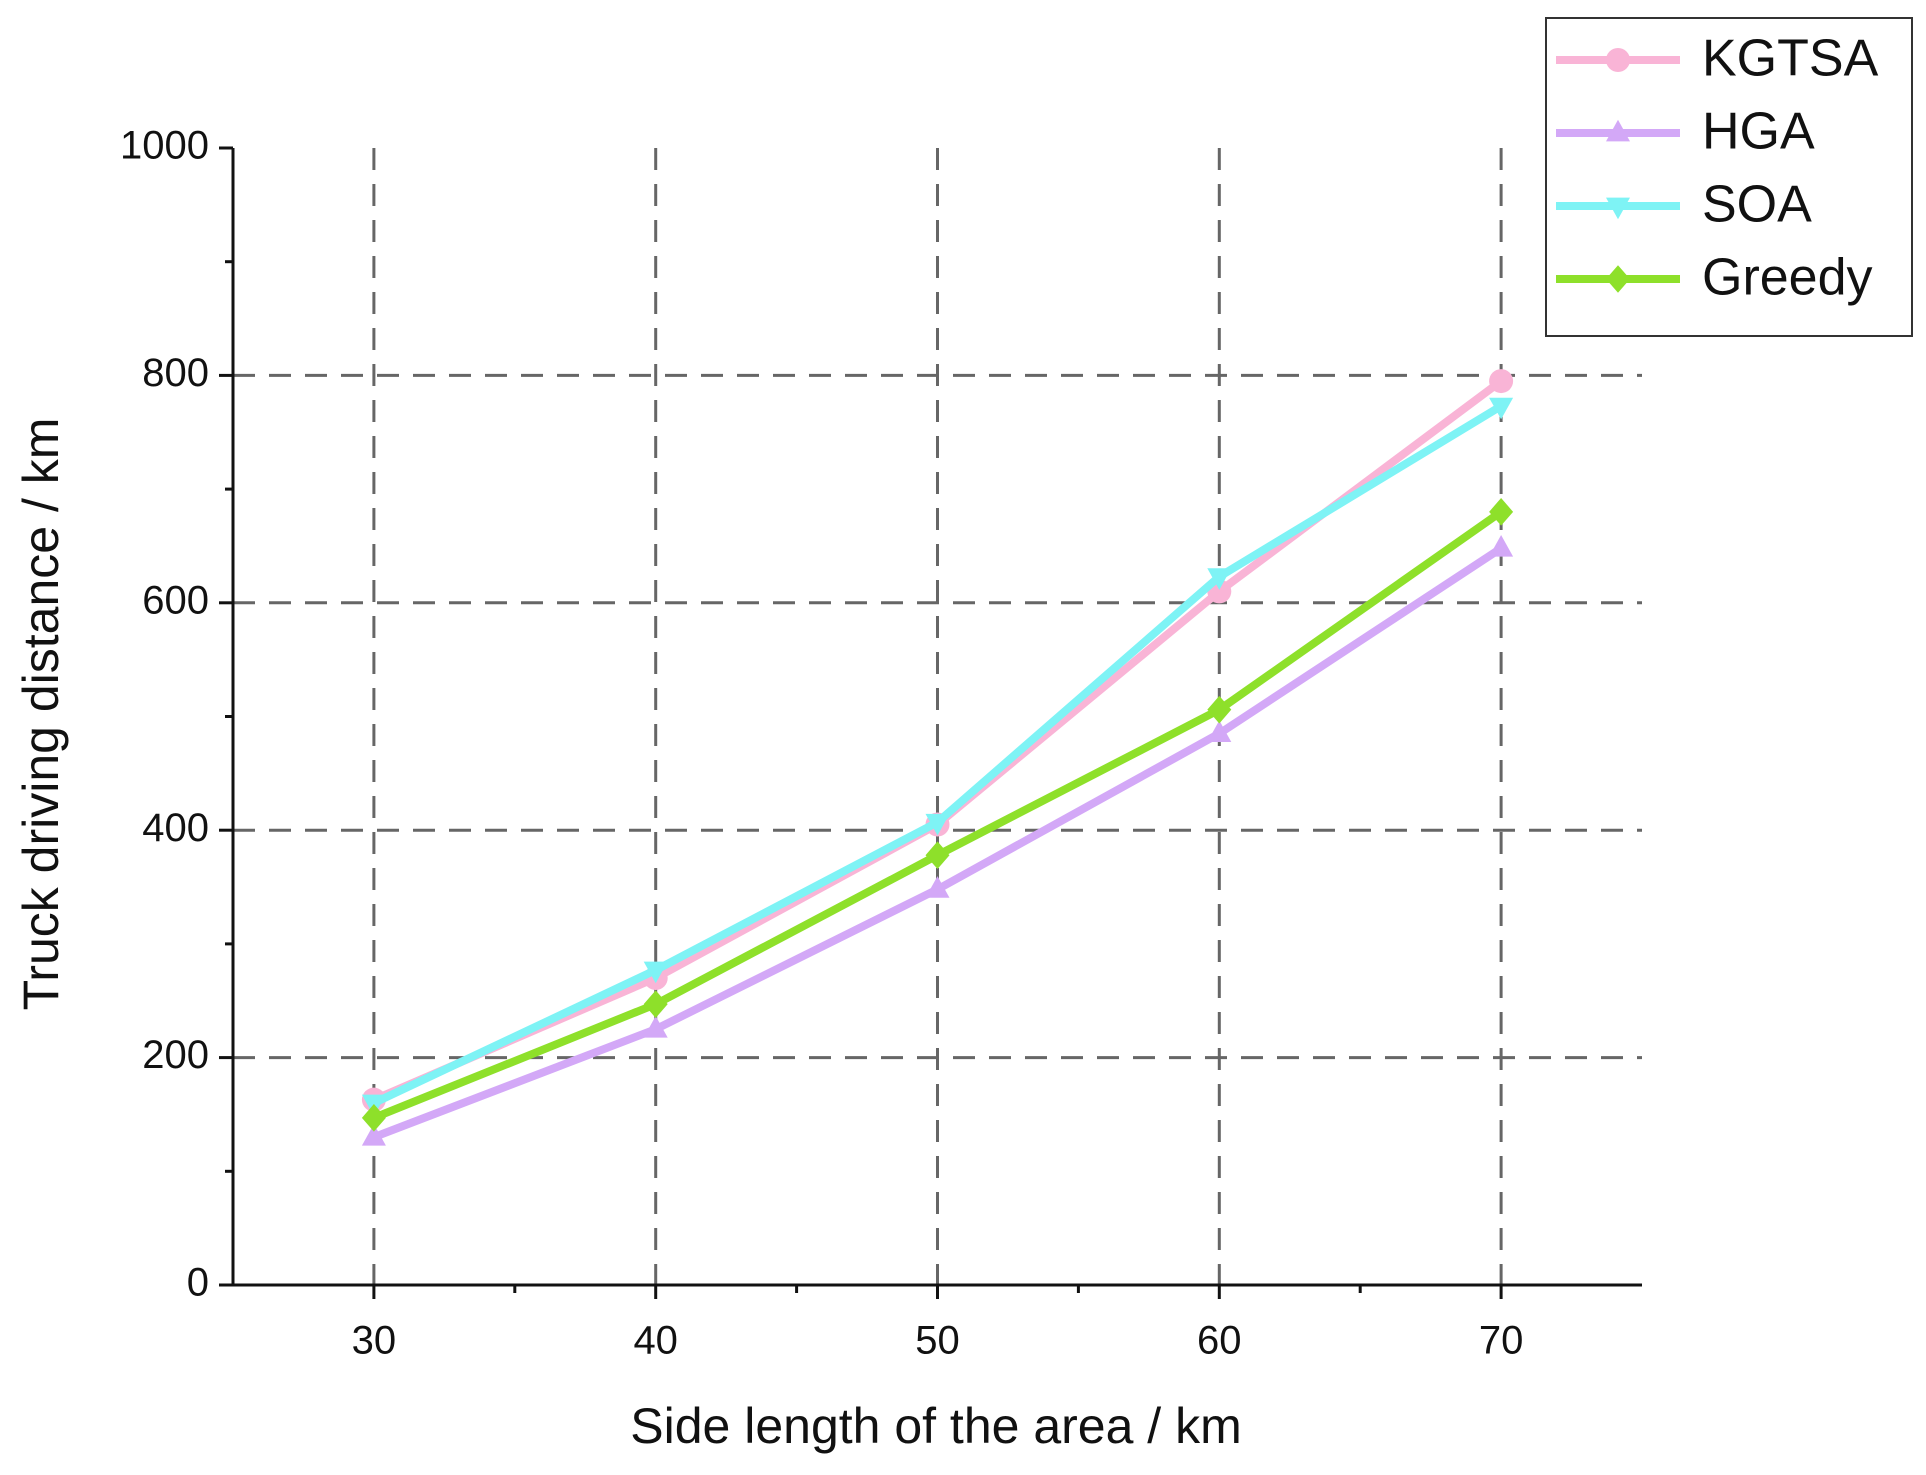  What do you see at coordinates (1787, 278) in the screenshot?
I see `legend-label: Greedy` at bounding box center [1787, 278].